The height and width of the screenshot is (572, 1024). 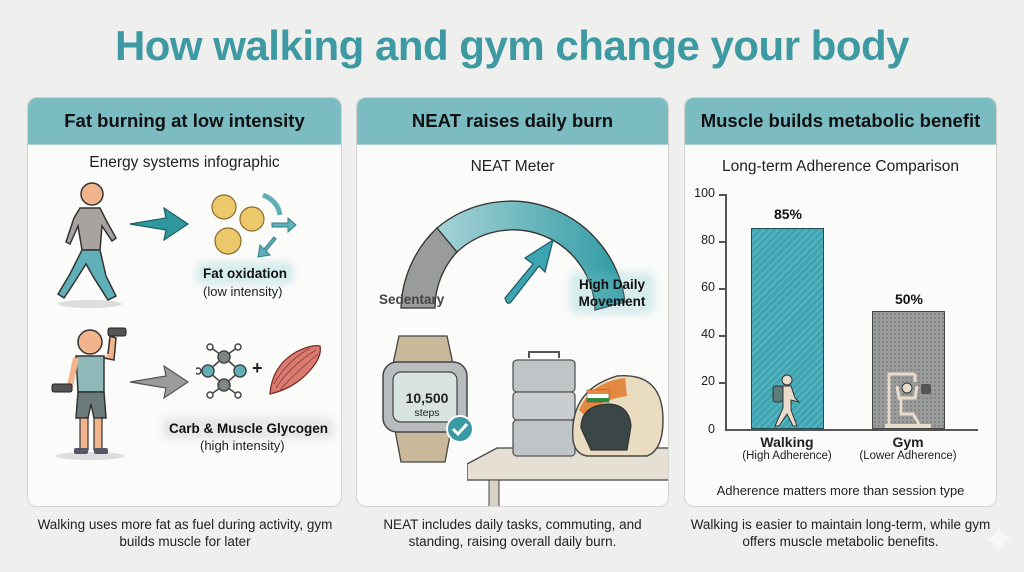 I want to click on steps-value: 10,500, so click(x=427, y=398).